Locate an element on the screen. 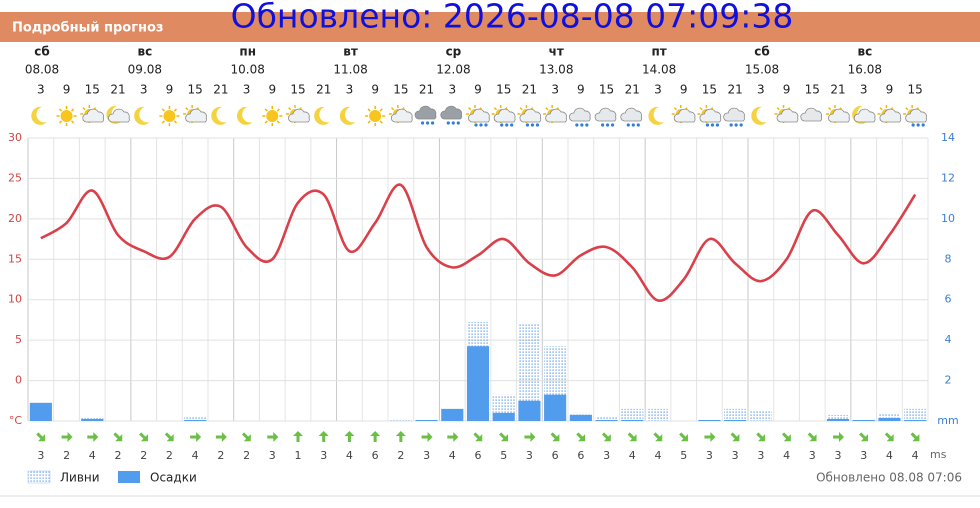 This screenshot has height=508, width=980. y-tick-label: 25 is located at coordinates (15, 177).